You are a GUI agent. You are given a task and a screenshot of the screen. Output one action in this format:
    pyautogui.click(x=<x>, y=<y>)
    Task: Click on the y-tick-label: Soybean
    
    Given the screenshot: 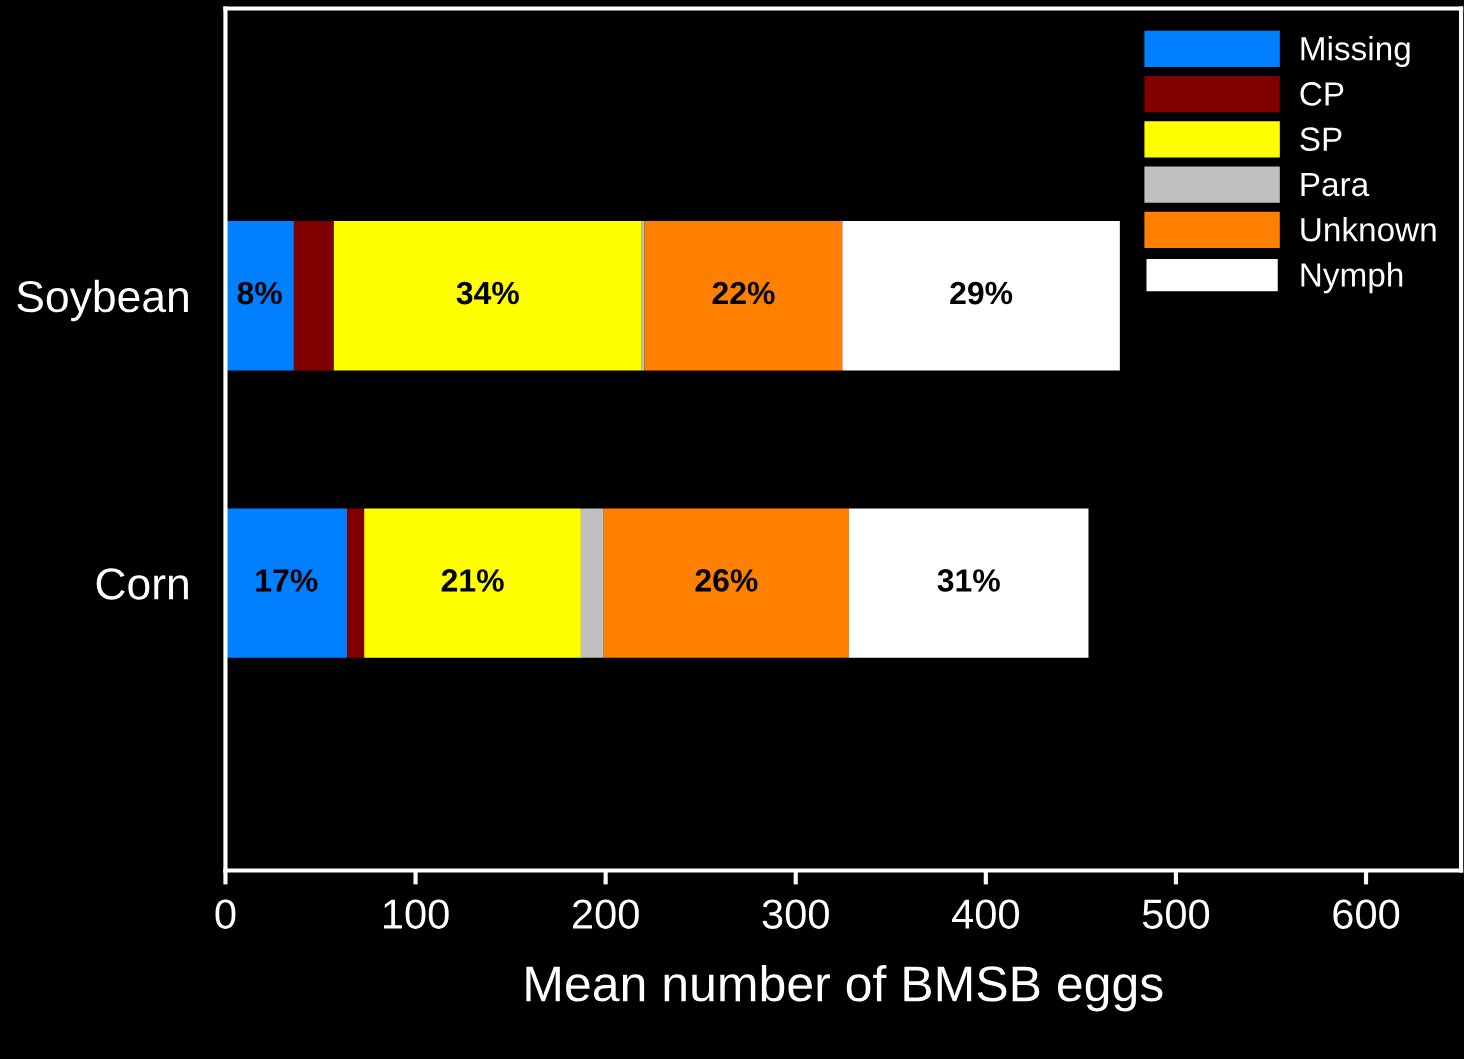 What is the action you would take?
    pyautogui.click(x=102, y=300)
    